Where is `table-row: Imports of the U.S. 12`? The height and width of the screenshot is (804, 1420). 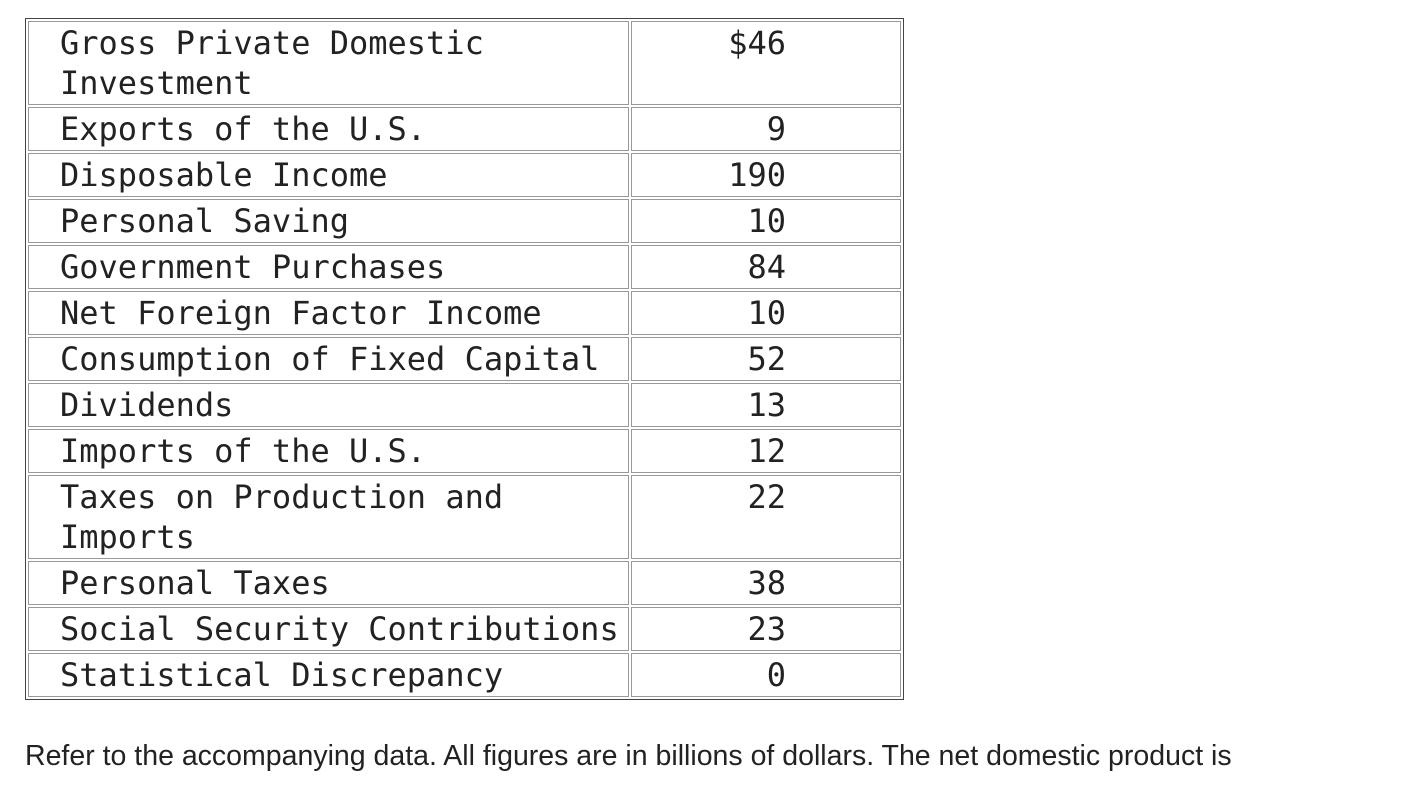
table-row: Imports of the U.S. 12 is located at coordinates (464, 451).